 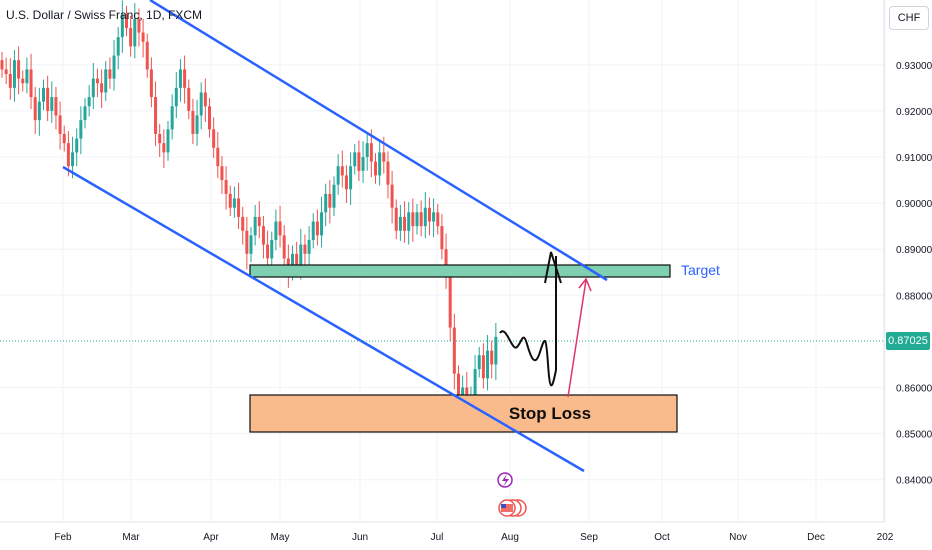 I want to click on x-tick-label: Nov, so click(x=738, y=537).